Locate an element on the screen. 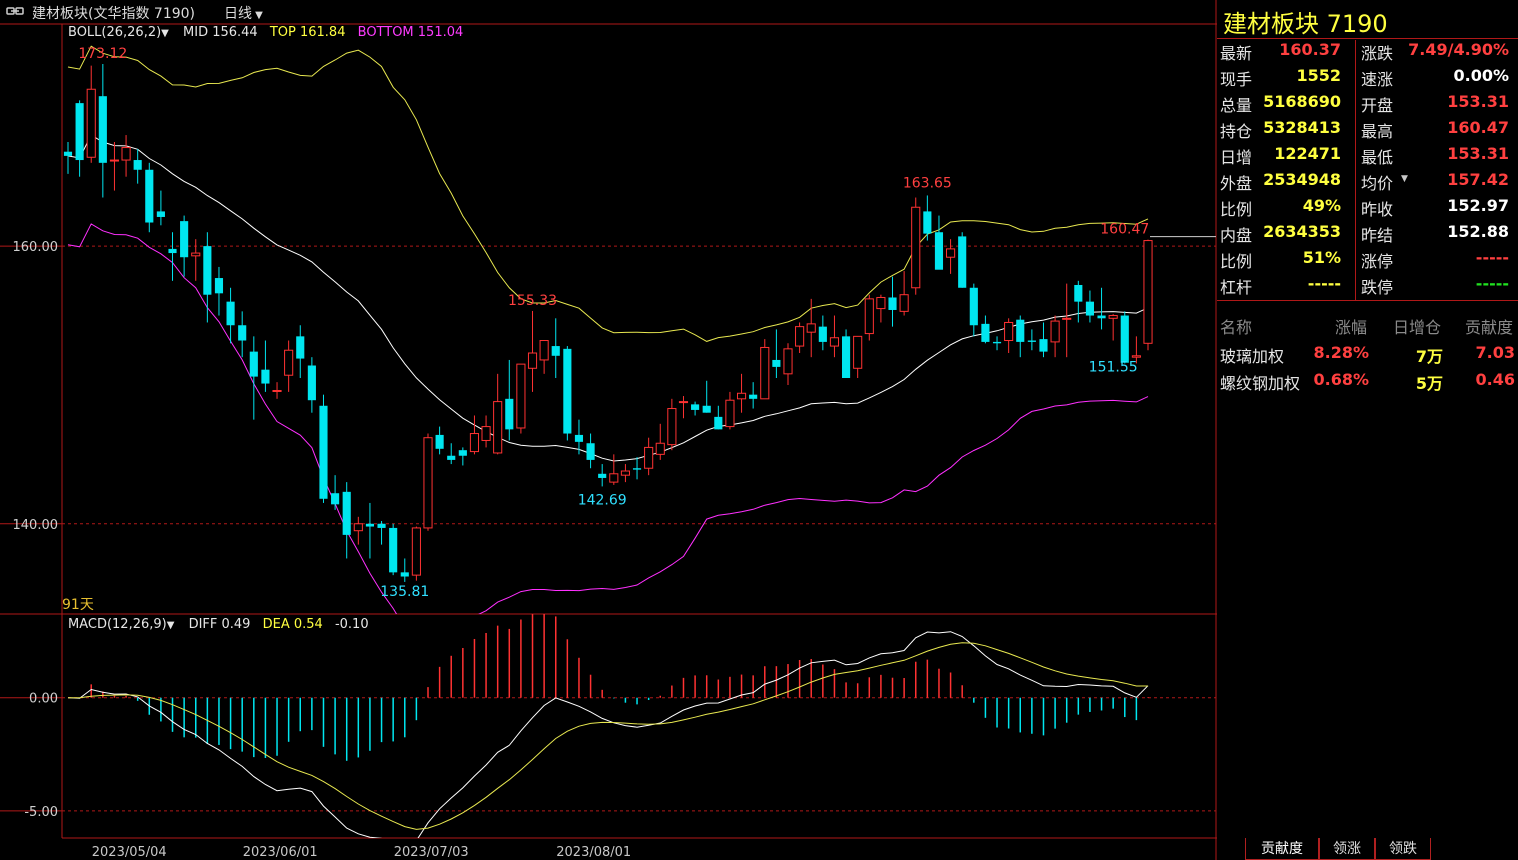 The image size is (1518, 860). contribution-table-header: 贡献度 is located at coordinates (1489, 327).